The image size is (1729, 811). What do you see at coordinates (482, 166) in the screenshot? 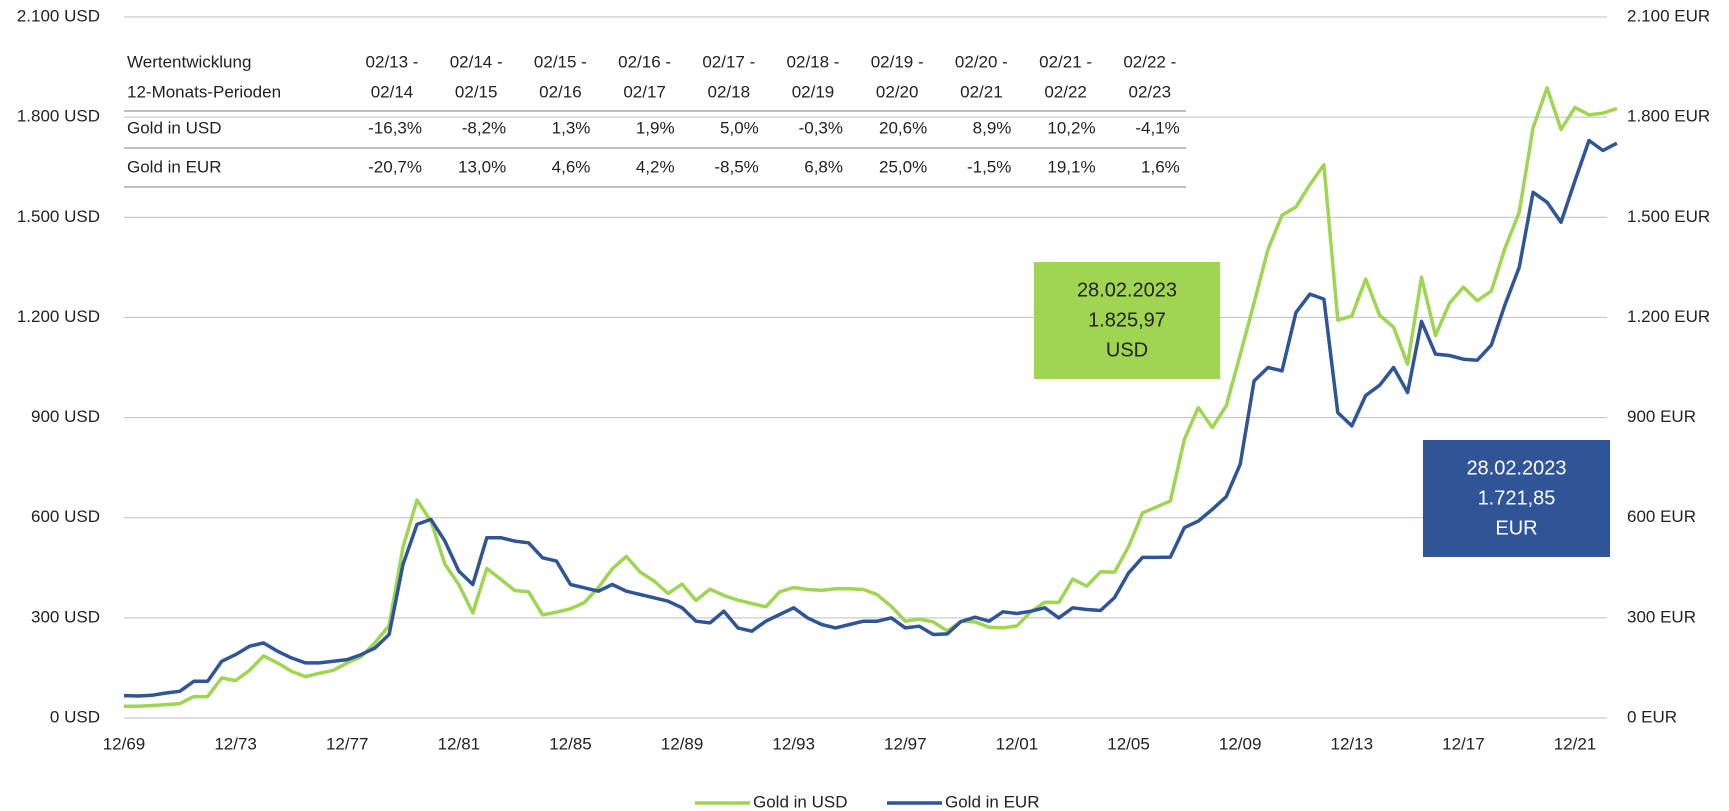
I see `table-cell: 13,0%` at bounding box center [482, 166].